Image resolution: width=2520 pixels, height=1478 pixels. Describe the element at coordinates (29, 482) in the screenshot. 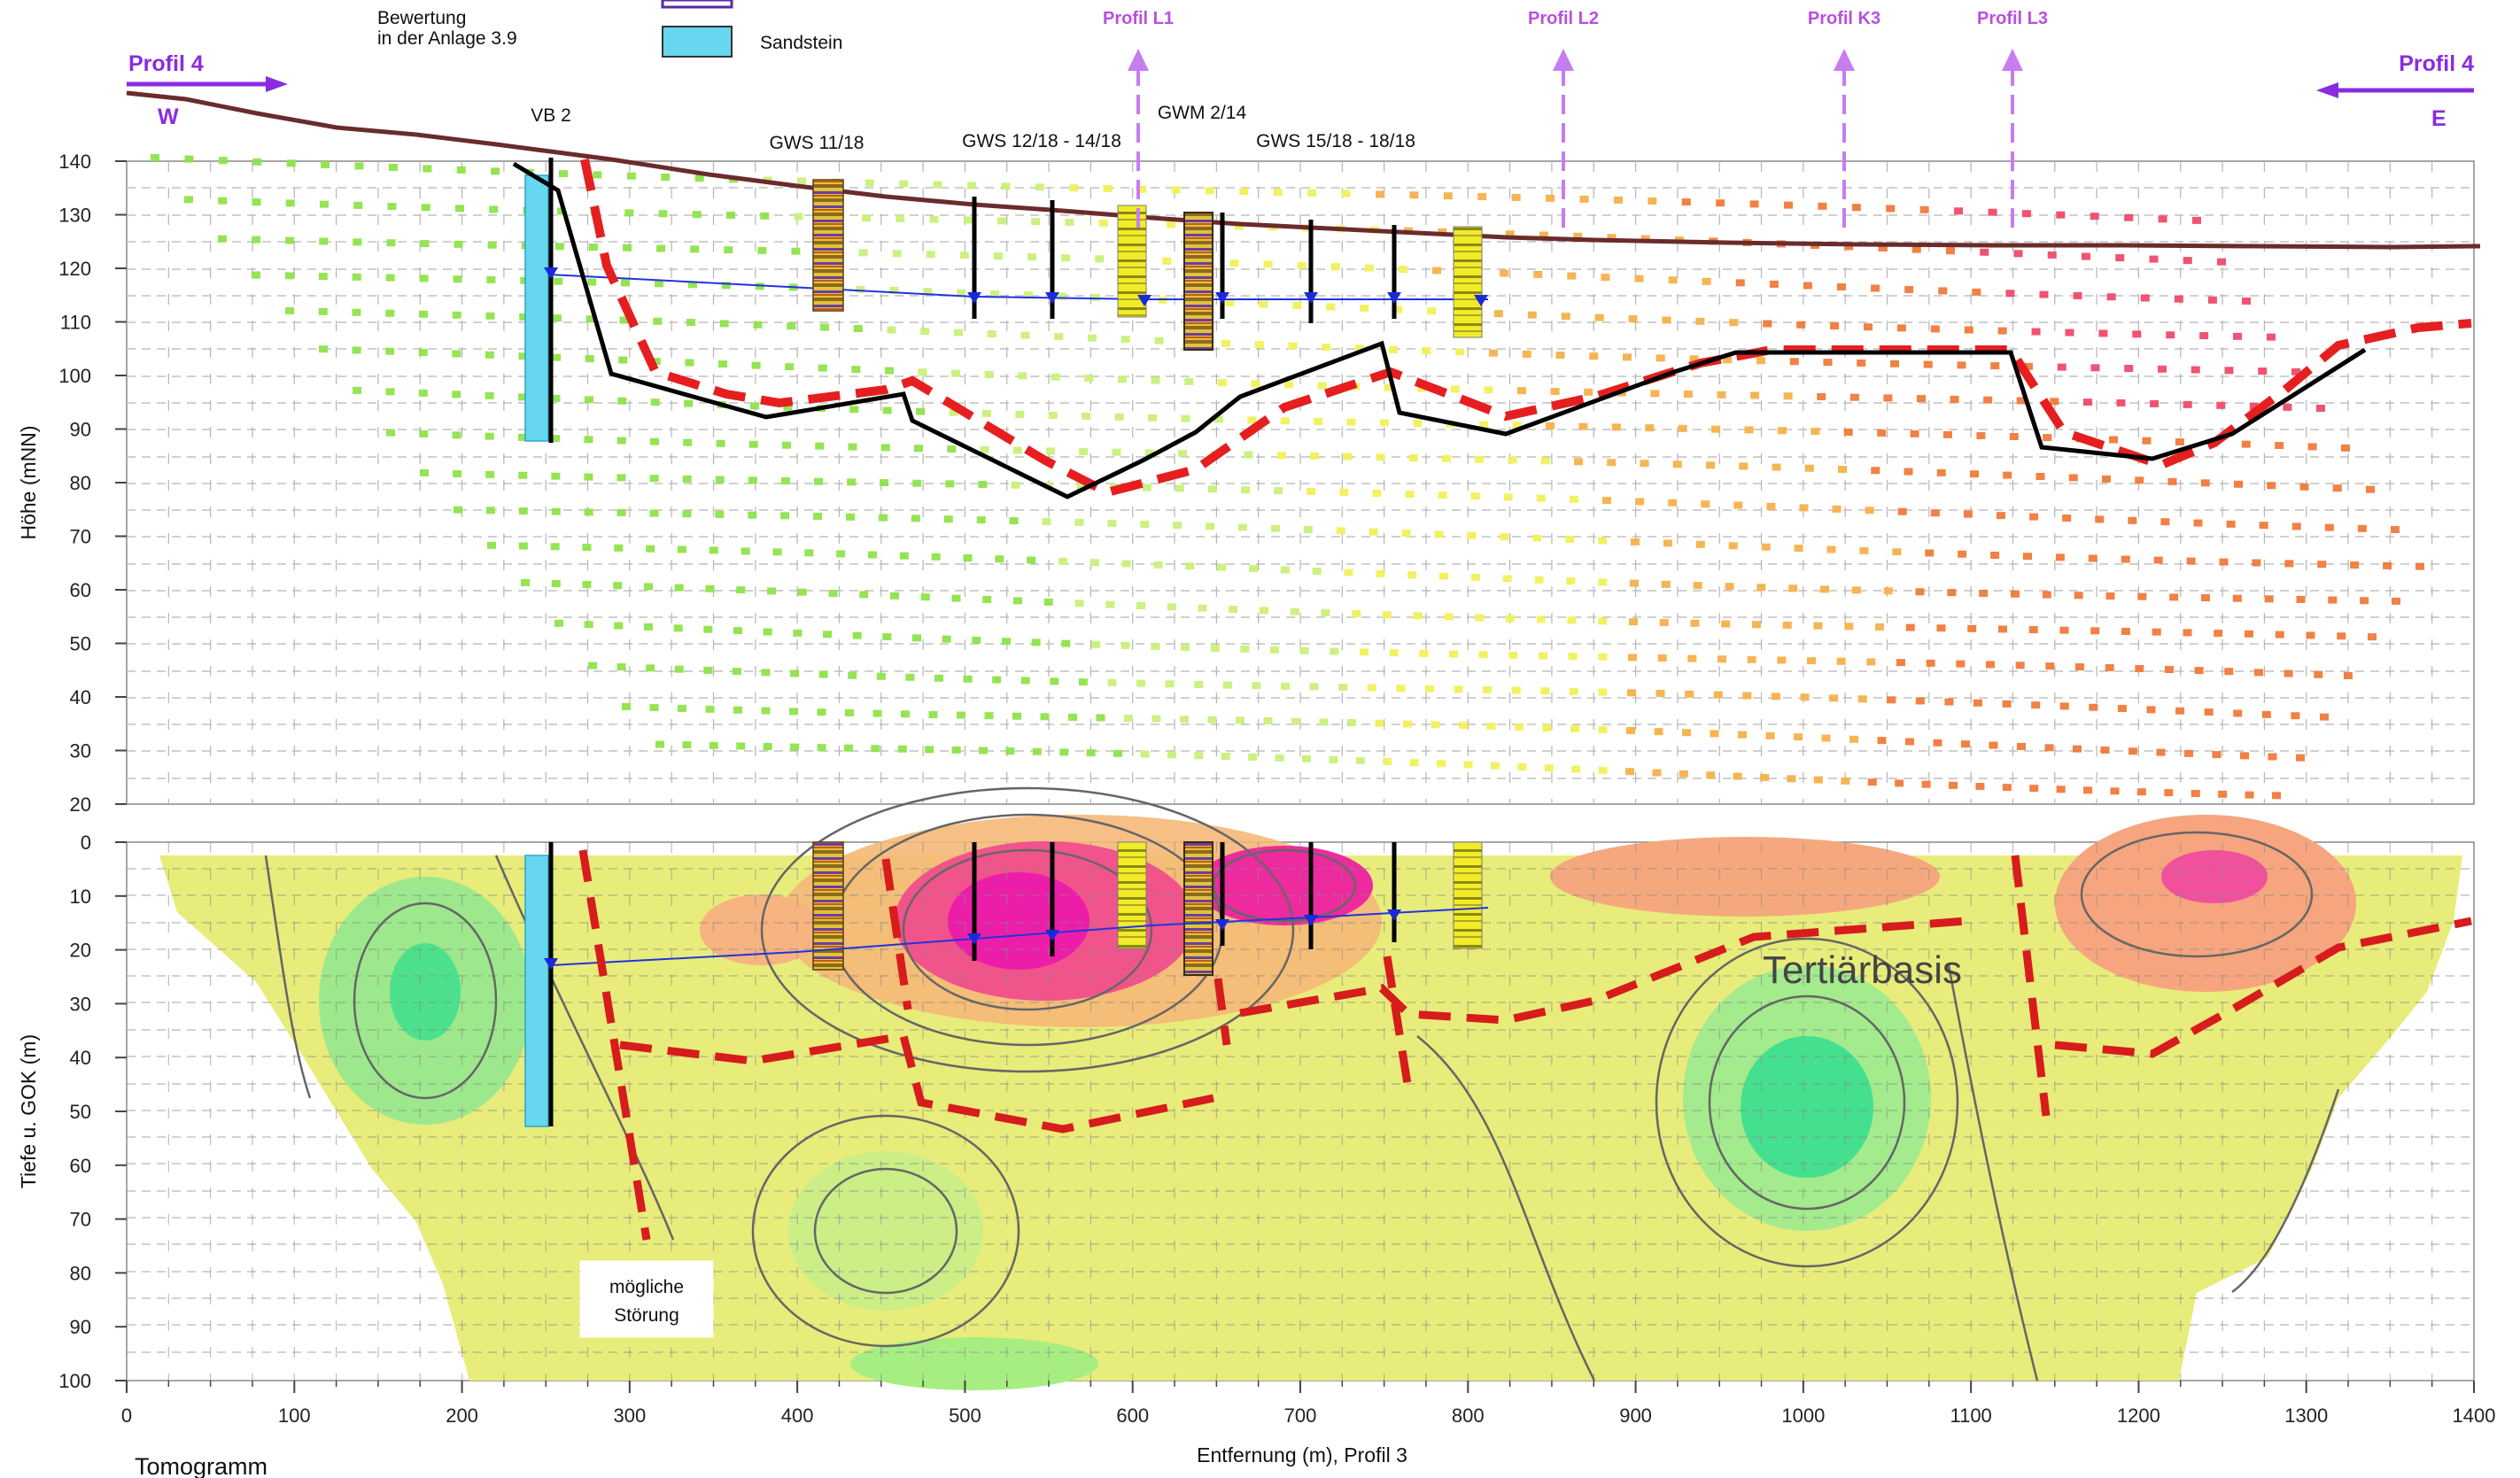

I see `upper-y-axis-title: Höhe (mNN)` at that location.